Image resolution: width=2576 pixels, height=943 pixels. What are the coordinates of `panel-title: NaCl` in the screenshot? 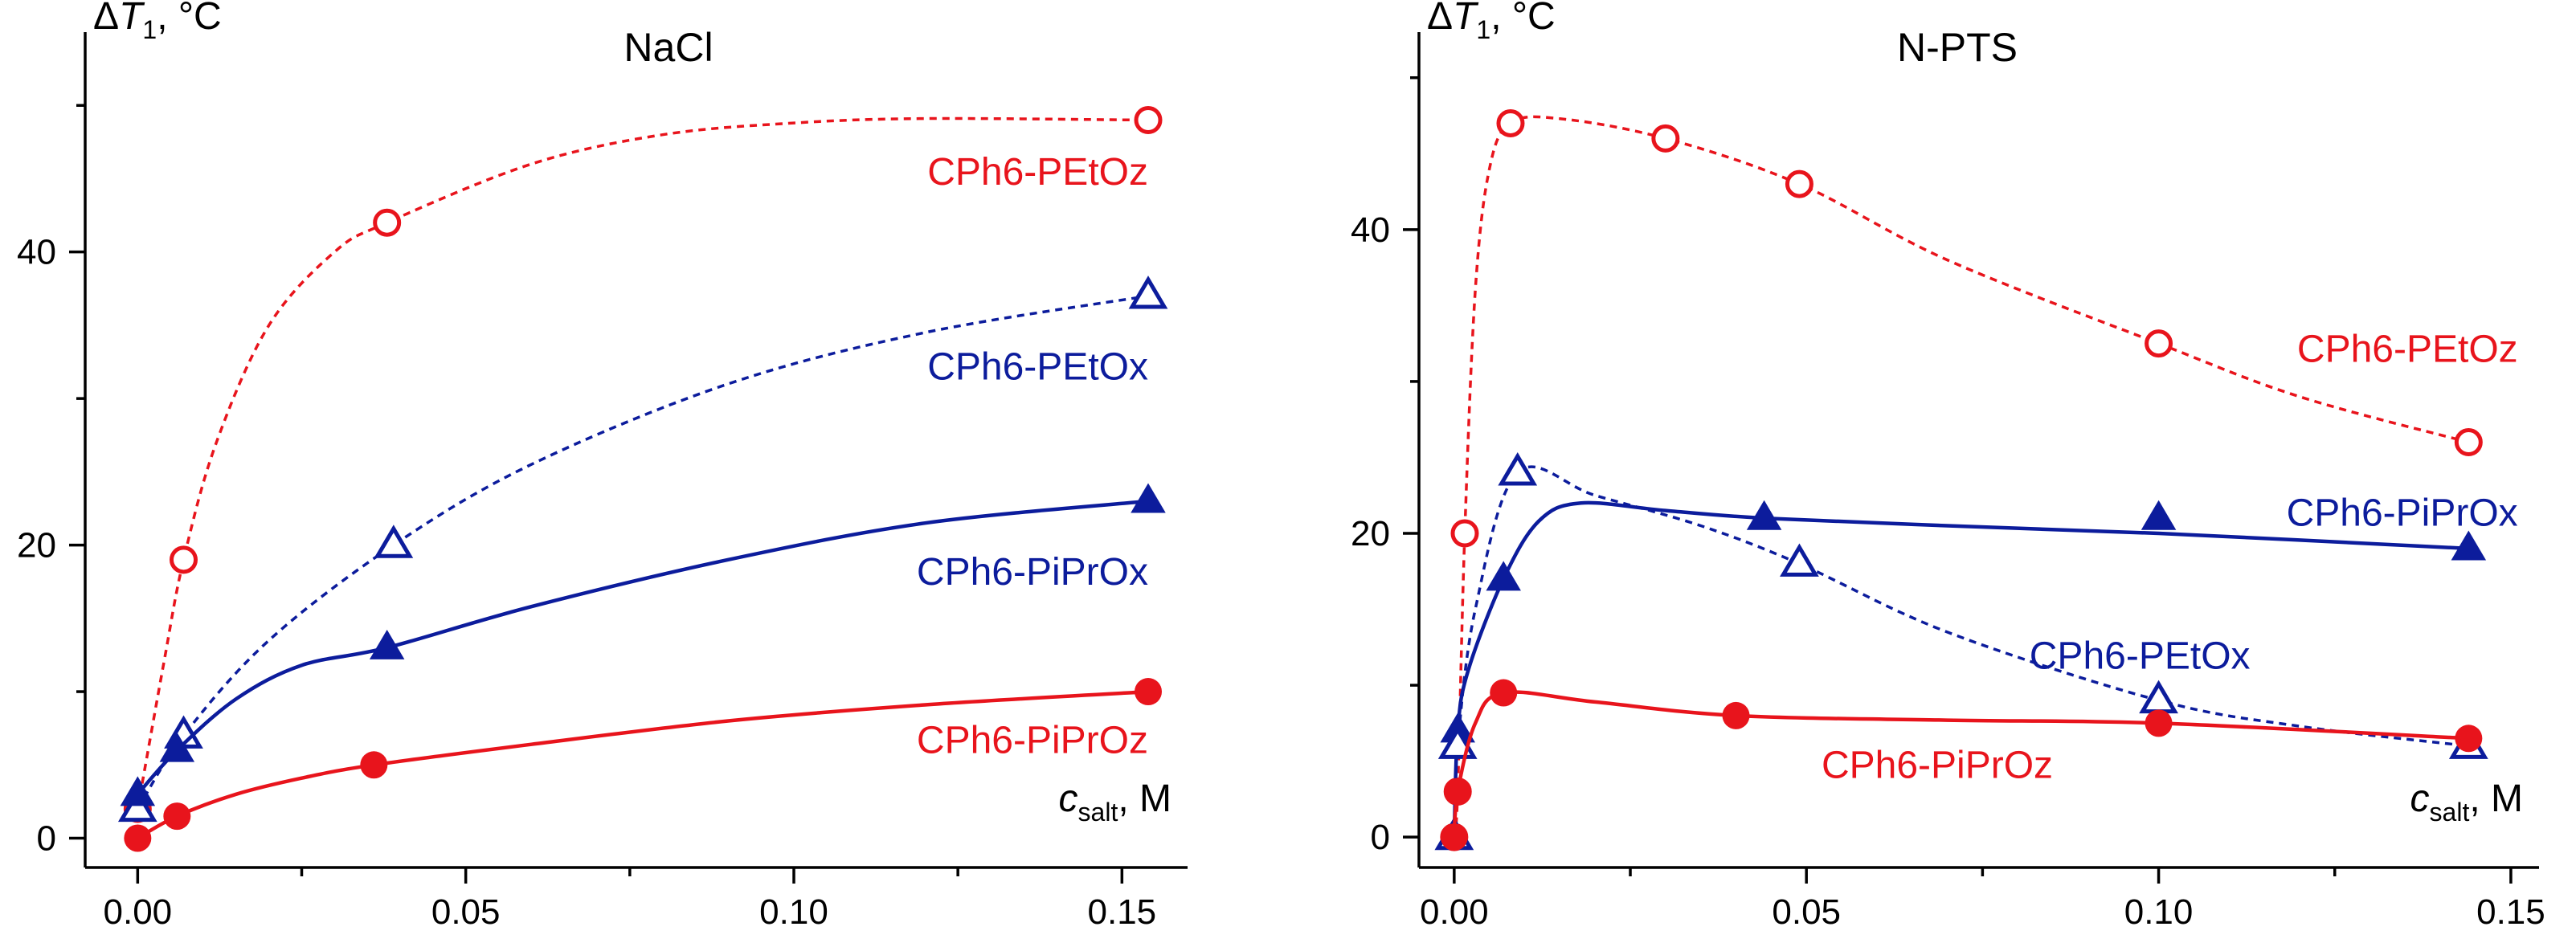 It's located at (668, 47).